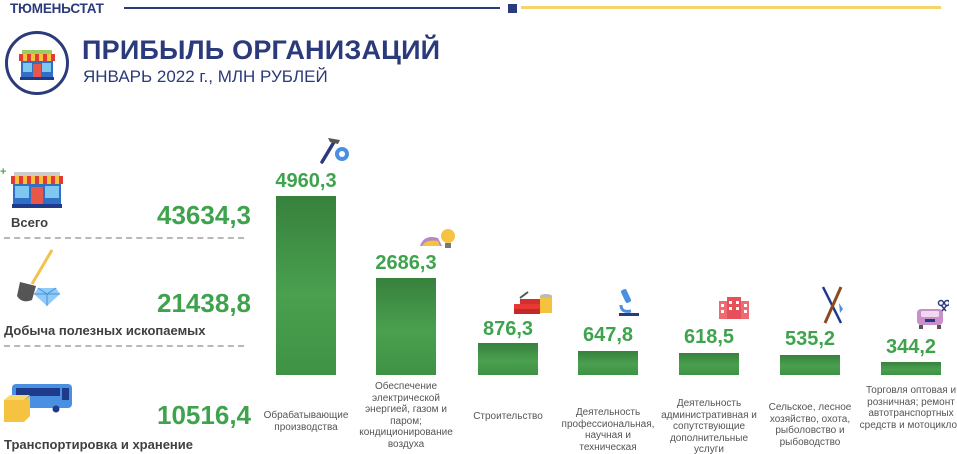 The height and width of the screenshot is (454, 957). What do you see at coordinates (406, 326) in the screenshot?
I see `bar-energy` at bounding box center [406, 326].